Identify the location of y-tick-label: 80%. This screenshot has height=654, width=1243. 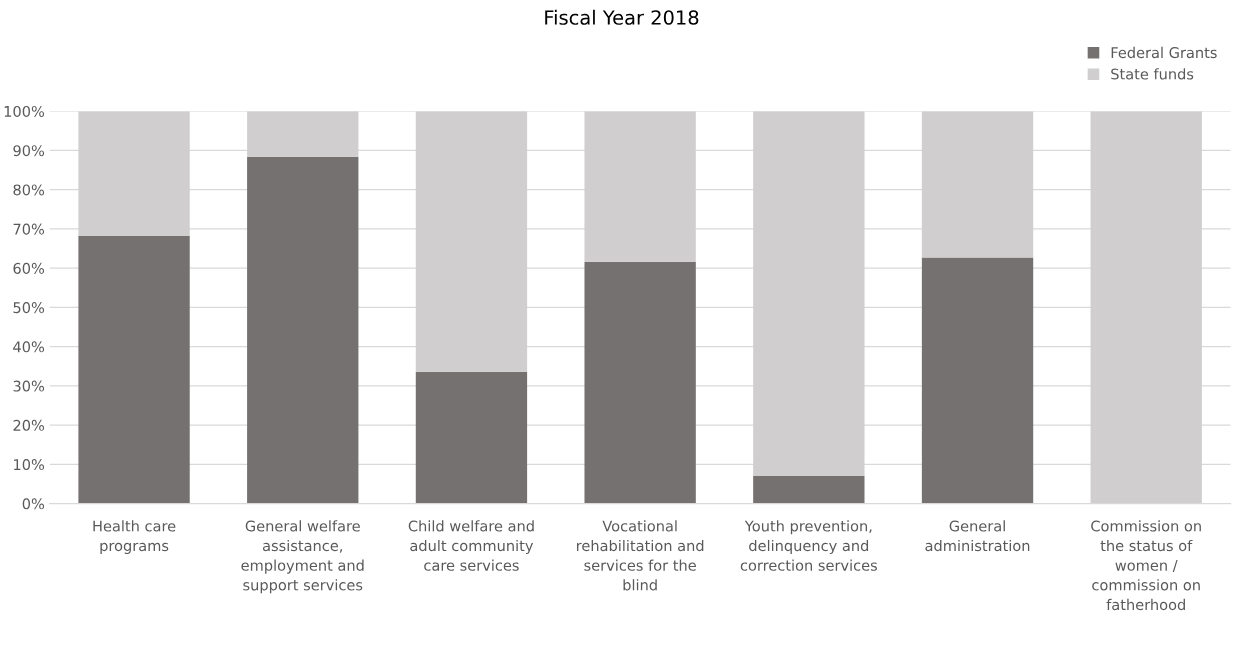
(29, 190).